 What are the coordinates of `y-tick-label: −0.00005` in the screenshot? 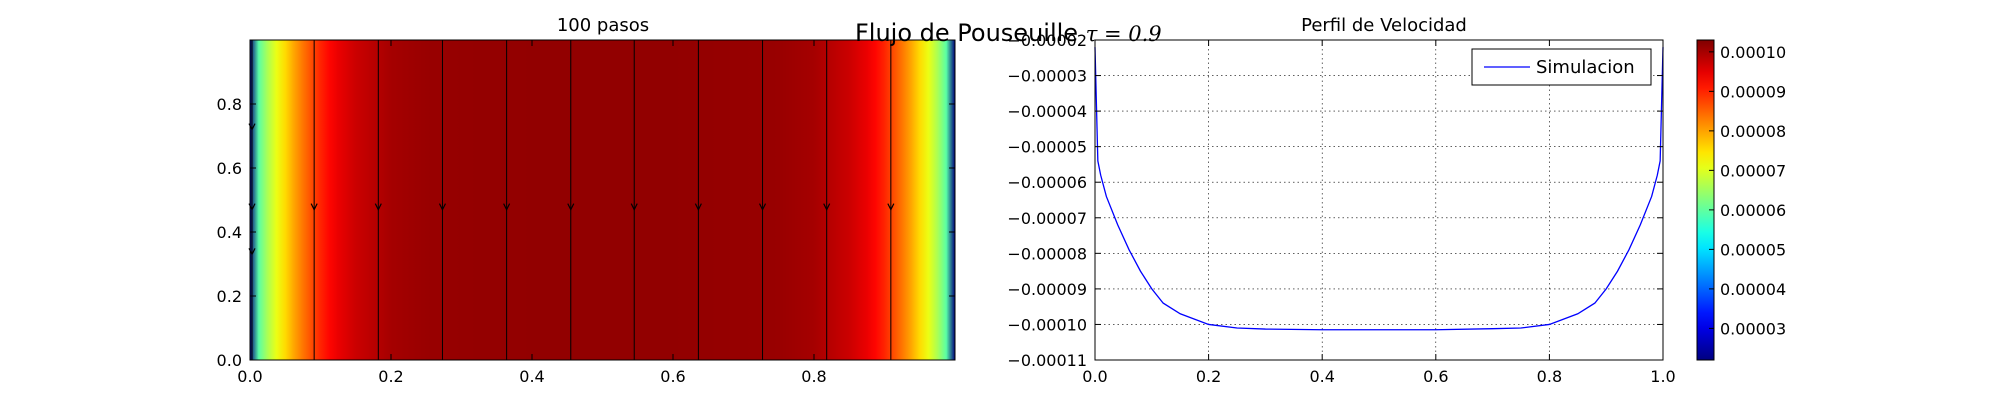 It's located at (1047, 147).